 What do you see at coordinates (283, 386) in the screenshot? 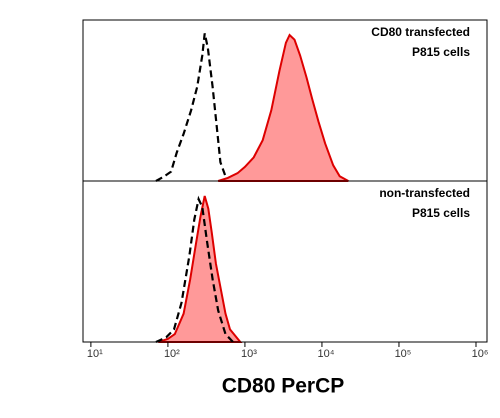
I see `x-axis-label: CD80 PerCP` at bounding box center [283, 386].